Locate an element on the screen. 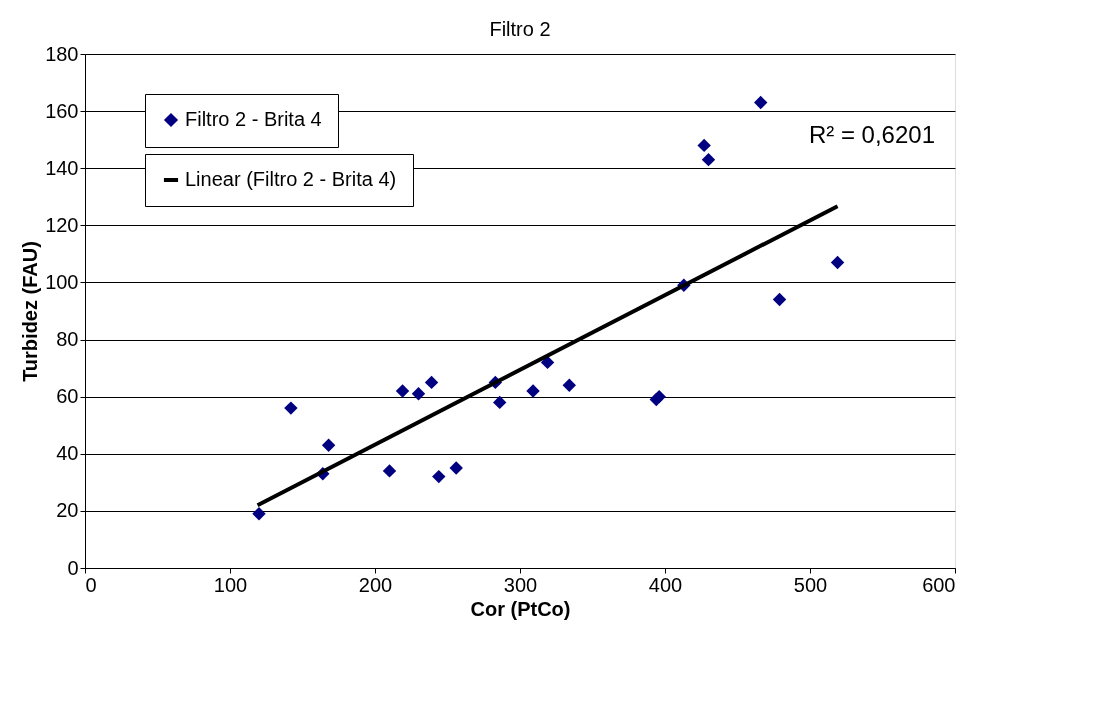  y-tick-label: 140 is located at coordinates (62, 167).